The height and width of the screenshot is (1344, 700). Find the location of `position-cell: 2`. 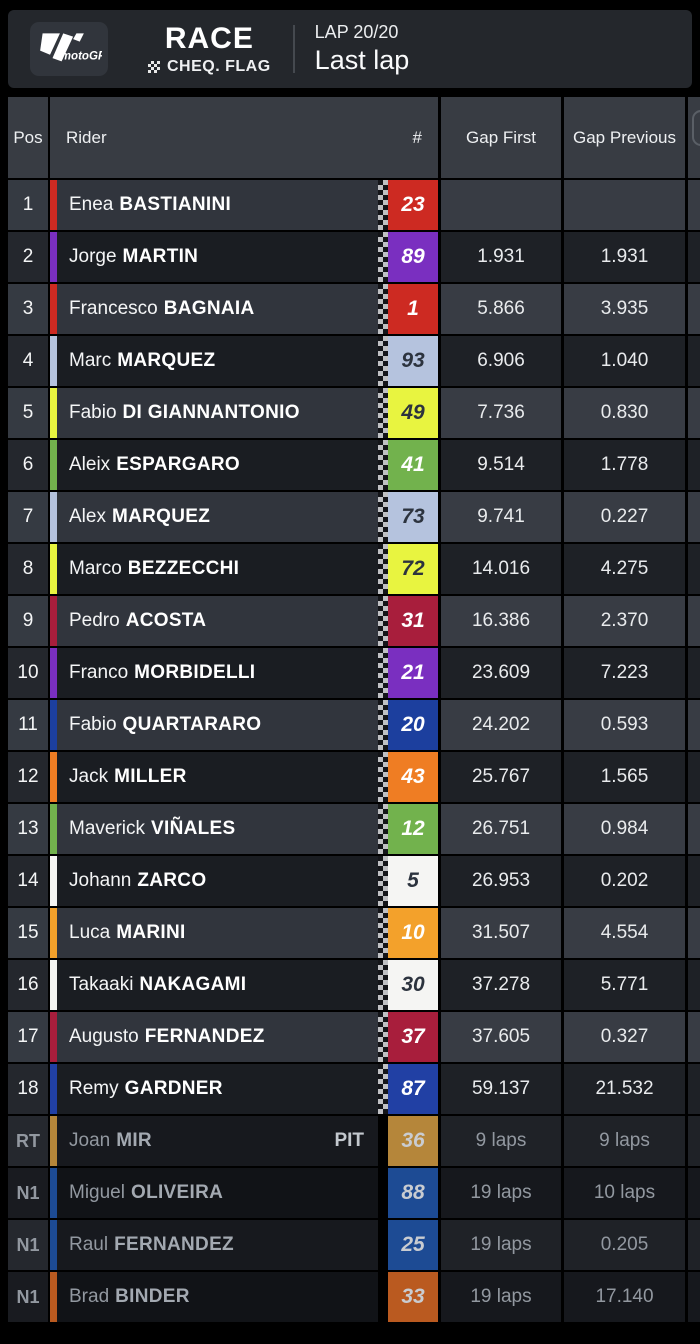

position-cell: 2 is located at coordinates (28, 257).